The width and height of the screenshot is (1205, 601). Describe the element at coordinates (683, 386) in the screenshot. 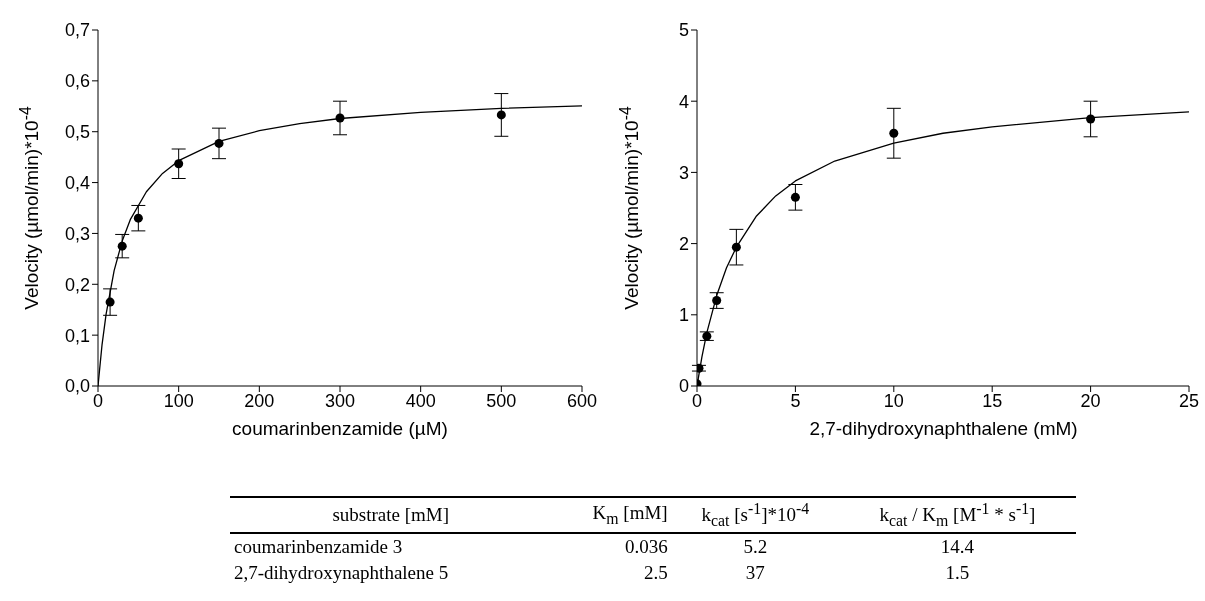

I see `y-tick-label: 0` at that location.